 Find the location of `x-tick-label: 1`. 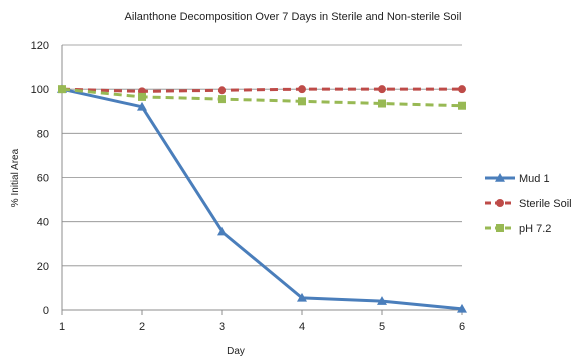

x-tick-label: 1 is located at coordinates (62, 327).